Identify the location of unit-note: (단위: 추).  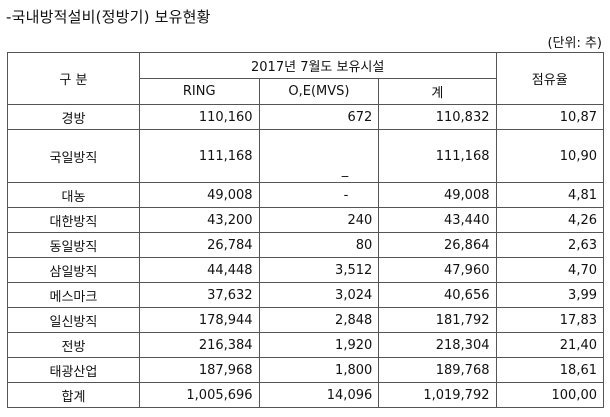
(574, 43).